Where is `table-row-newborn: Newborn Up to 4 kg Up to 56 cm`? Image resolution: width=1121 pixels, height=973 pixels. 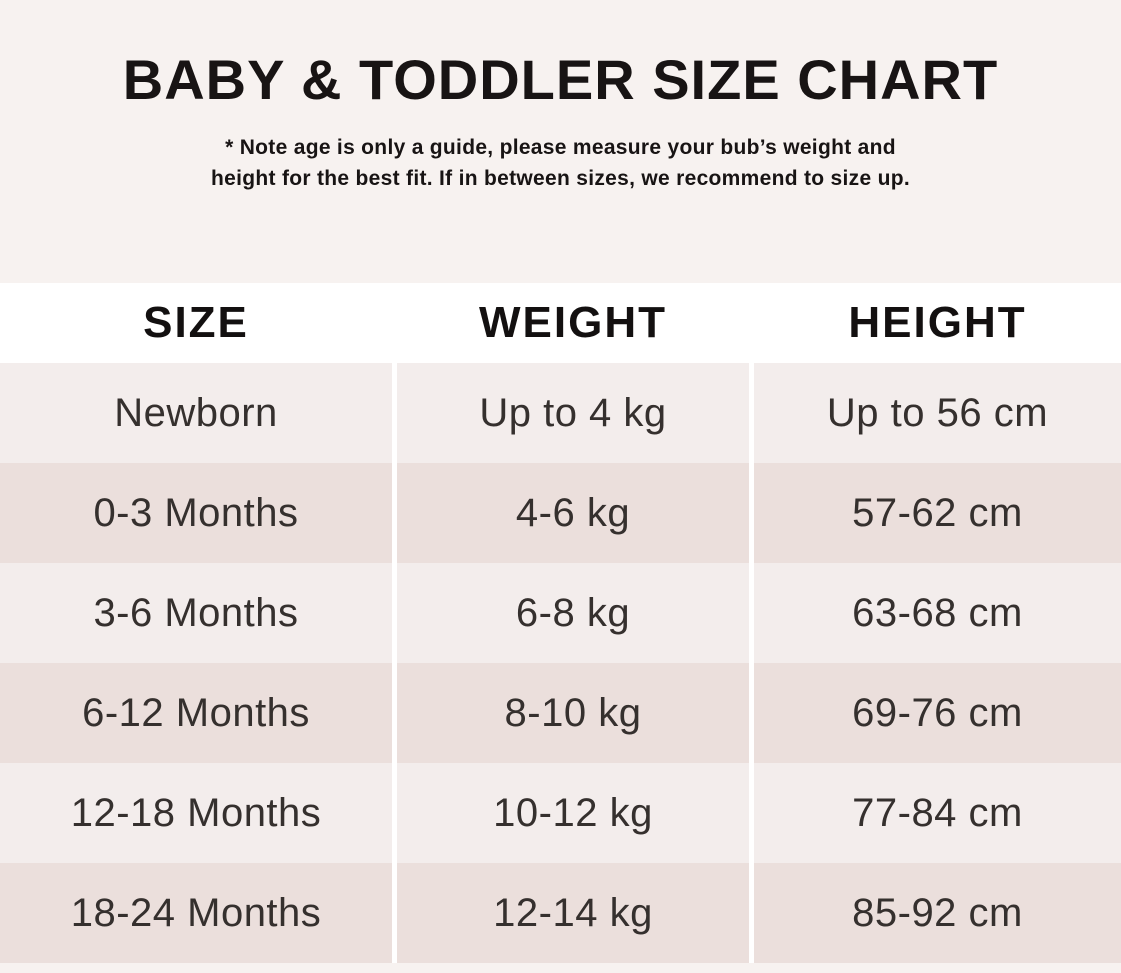 table-row-newborn: Newborn Up to 4 kg Up to 56 cm is located at coordinates (560, 413).